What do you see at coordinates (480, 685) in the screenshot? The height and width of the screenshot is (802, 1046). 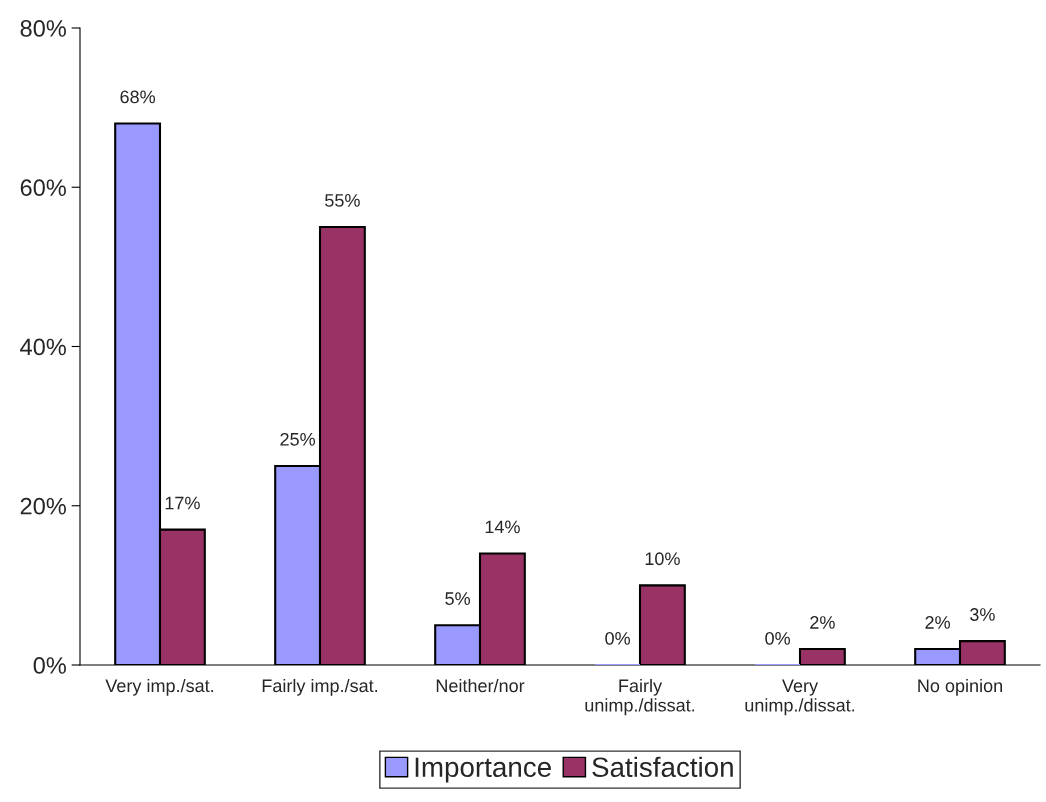 I see `x-tick-label: Neither/nor` at bounding box center [480, 685].